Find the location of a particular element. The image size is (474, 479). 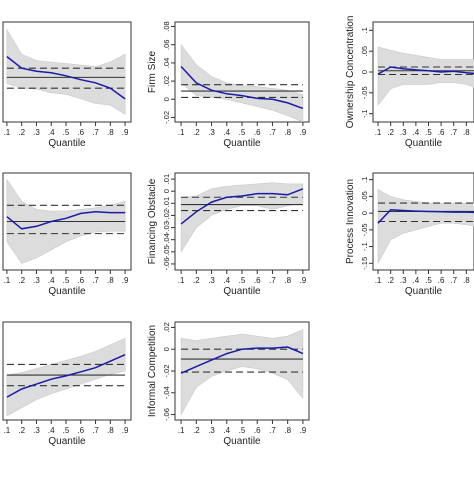

y-tick-label: -.15 is located at coordinates (364, 263).